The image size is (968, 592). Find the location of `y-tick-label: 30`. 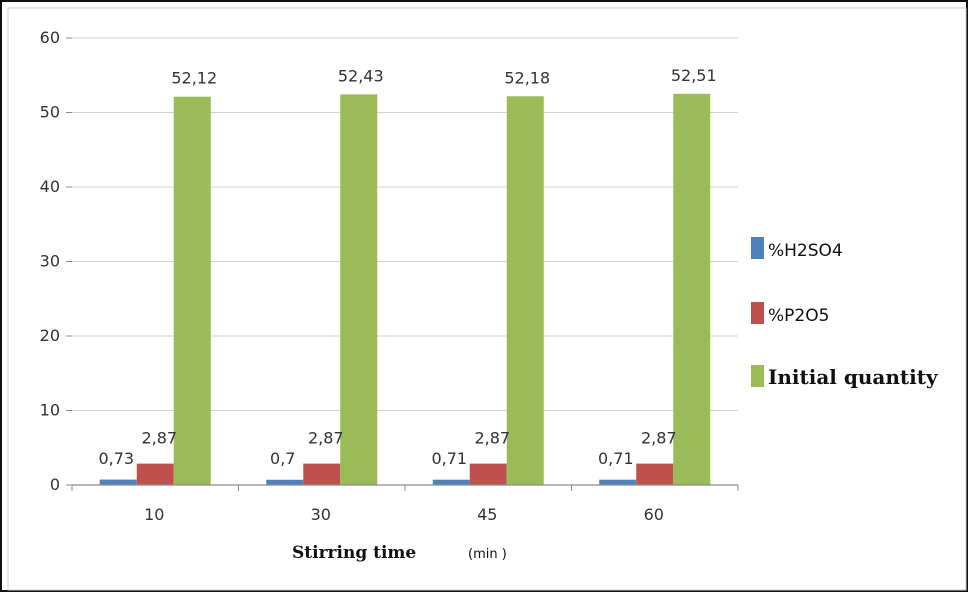

y-tick-label: 30 is located at coordinates (50, 261).